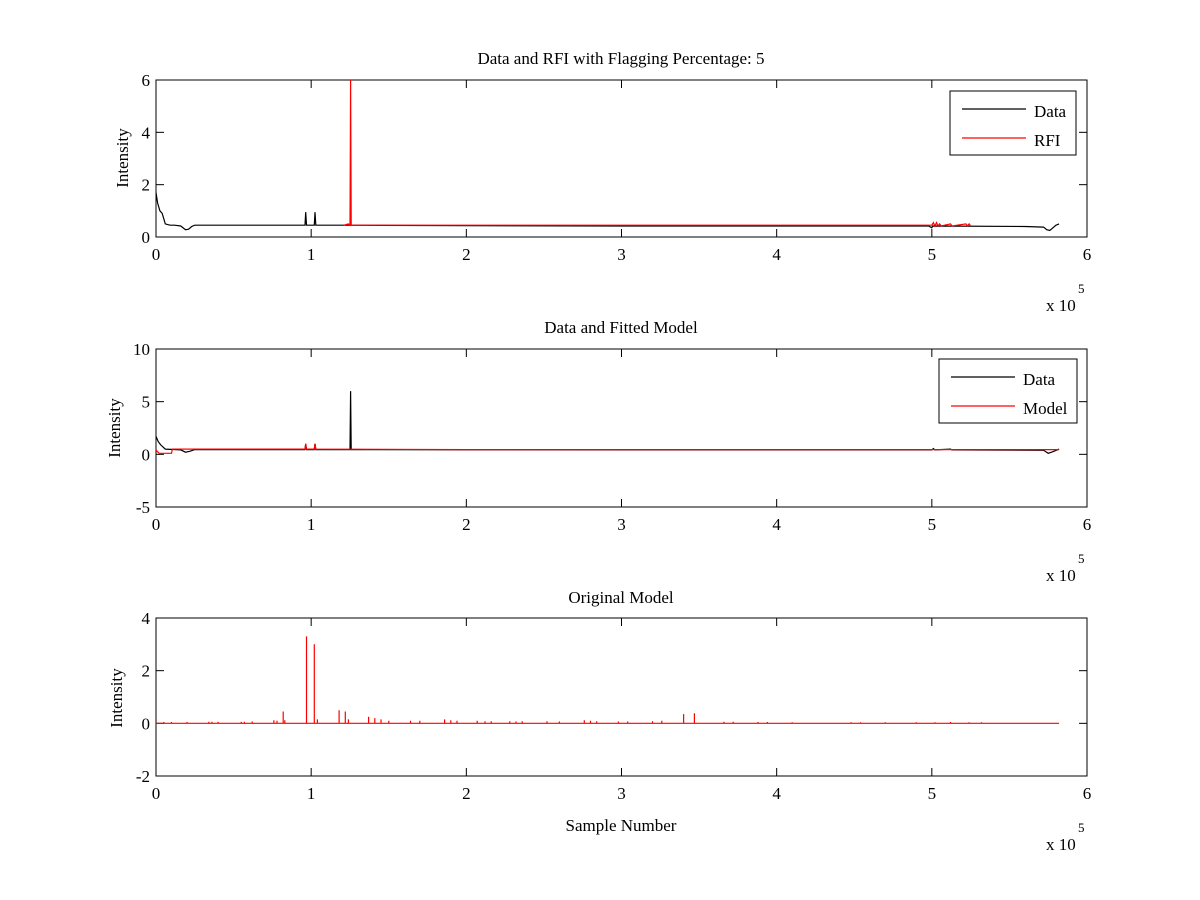 The height and width of the screenshot is (900, 1200). What do you see at coordinates (1045, 408) in the screenshot?
I see `legend-label: Model` at bounding box center [1045, 408].